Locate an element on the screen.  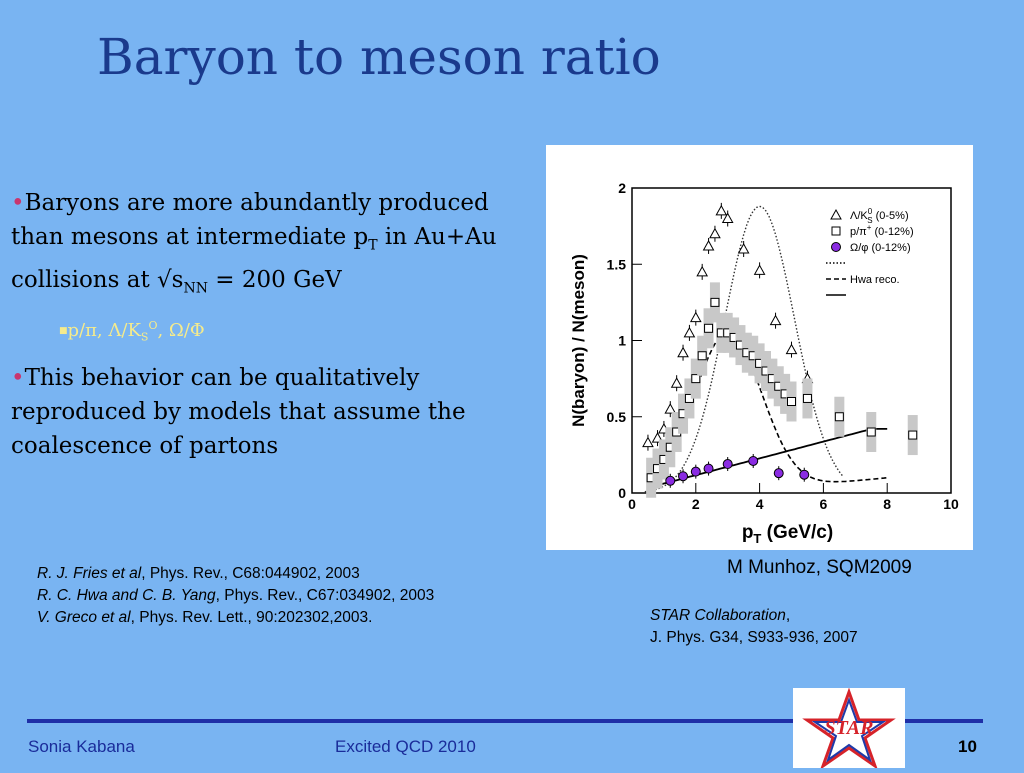
star-logo-text: STAR is located at coordinates (849, 728).